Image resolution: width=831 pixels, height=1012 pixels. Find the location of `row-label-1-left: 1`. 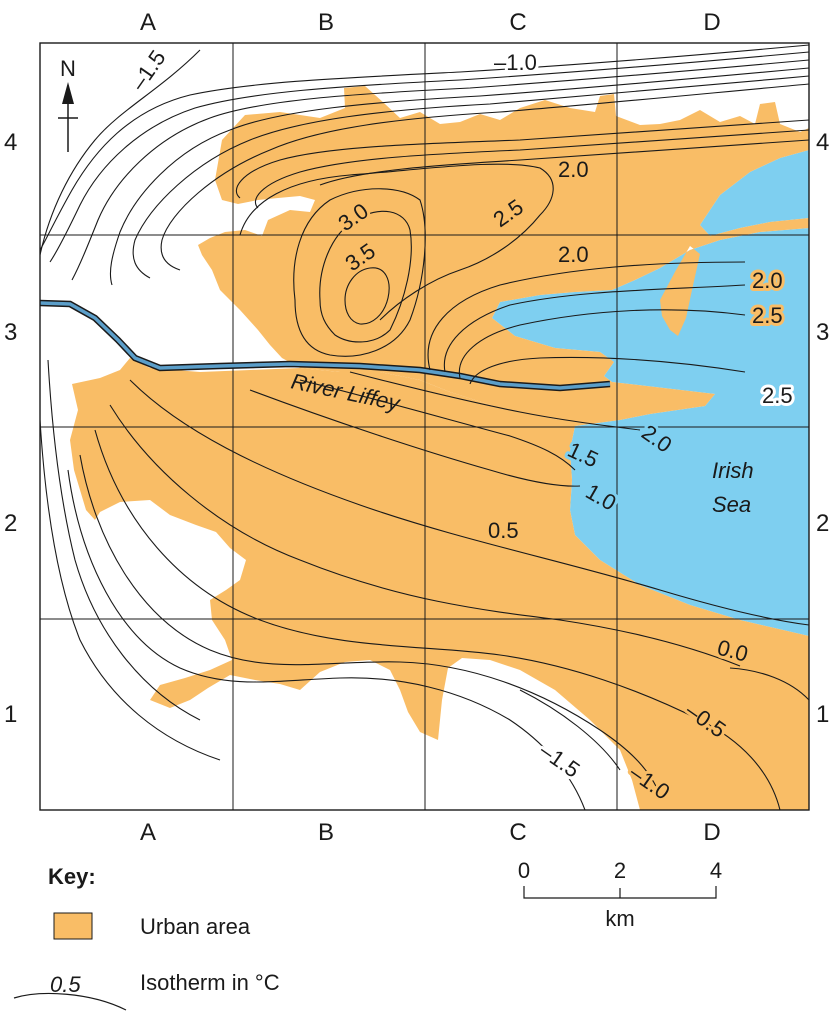

row-label-1-left: 1 is located at coordinates (10, 714).